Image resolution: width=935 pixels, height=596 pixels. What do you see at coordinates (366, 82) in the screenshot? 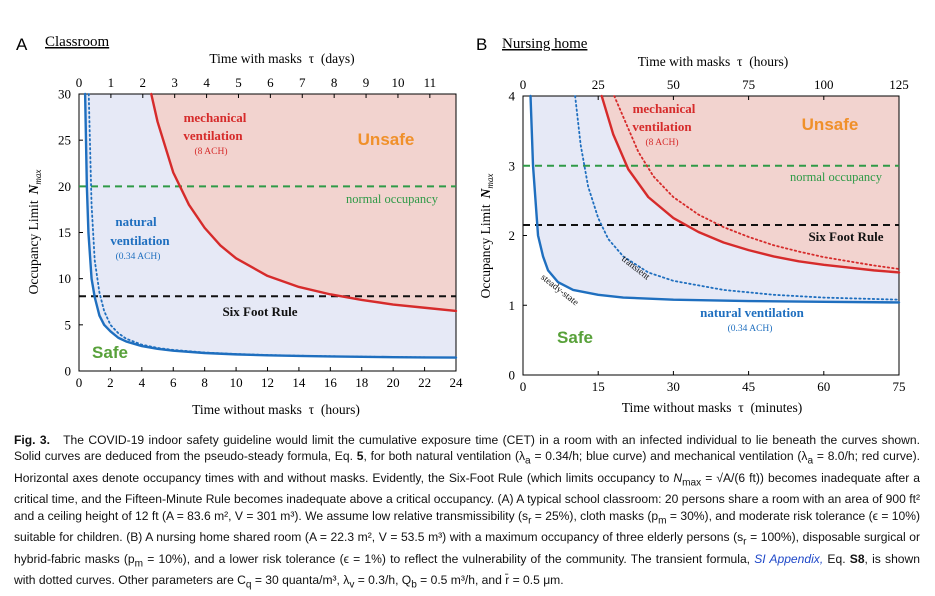
I see `x2-tick-label: 9` at bounding box center [366, 82].